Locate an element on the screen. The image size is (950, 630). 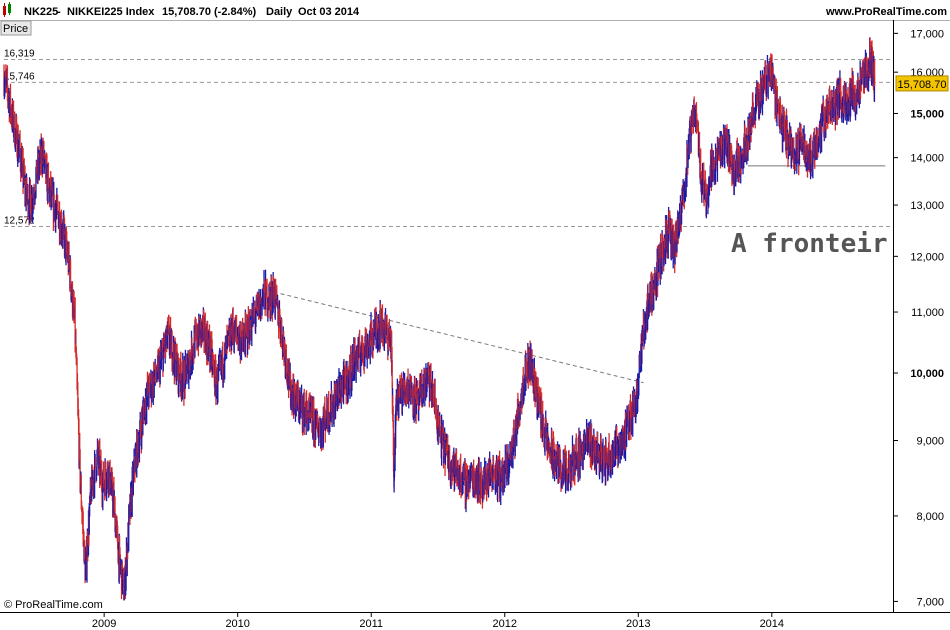
trendline is located at coordinates (458, 337).